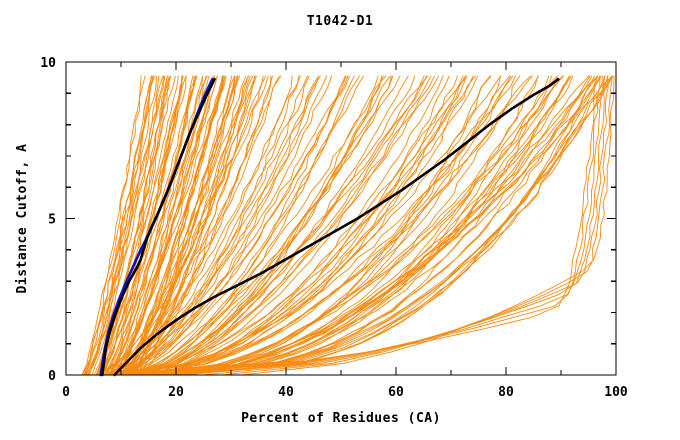 The height and width of the screenshot is (440, 680). I want to click on y-axis-label: Distance Cutoff, A, so click(22, 219).